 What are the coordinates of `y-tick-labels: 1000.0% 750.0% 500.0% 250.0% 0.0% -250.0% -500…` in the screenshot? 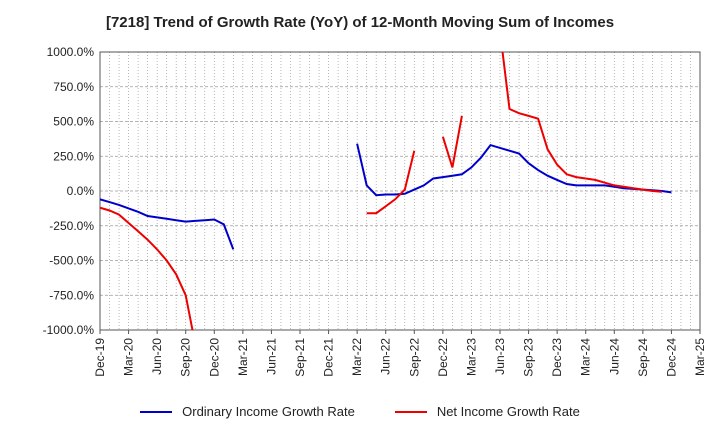 It's located at (69, 191).